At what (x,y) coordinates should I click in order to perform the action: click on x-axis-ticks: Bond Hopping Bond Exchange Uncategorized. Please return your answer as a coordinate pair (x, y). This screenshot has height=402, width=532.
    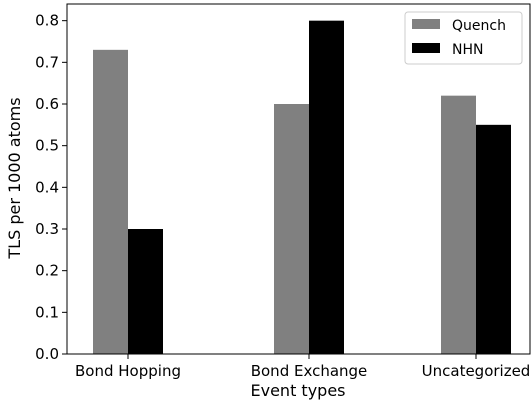
    Looking at the image, I should click on (302, 367).